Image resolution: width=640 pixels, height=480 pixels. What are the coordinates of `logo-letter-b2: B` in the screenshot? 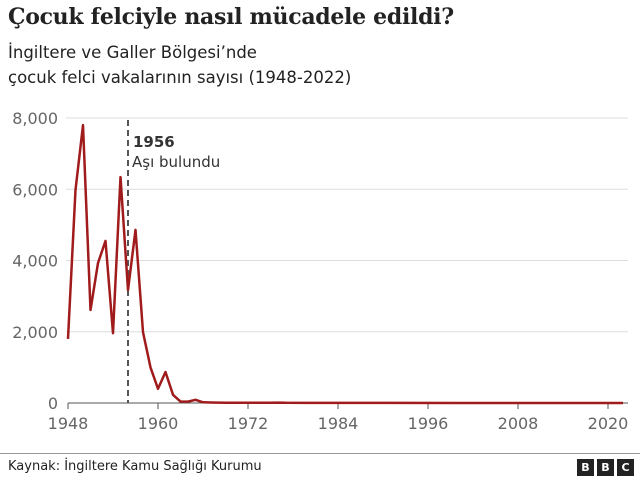 It's located at (605, 467).